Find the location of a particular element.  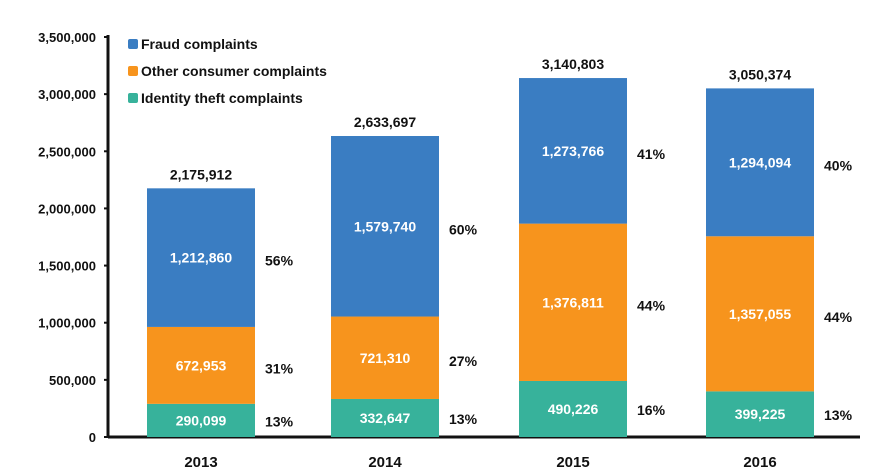

segment-value-label: 490,226 is located at coordinates (573, 409).